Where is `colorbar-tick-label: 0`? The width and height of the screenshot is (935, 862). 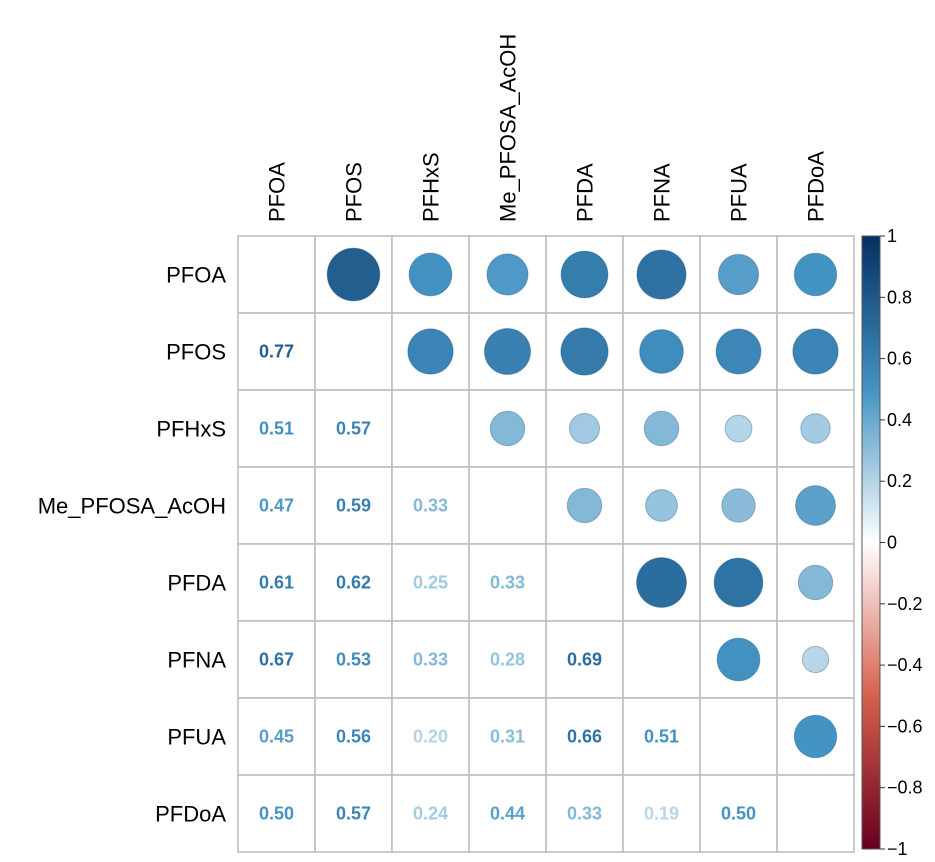 colorbar-tick-label: 0 is located at coordinates (892, 543).